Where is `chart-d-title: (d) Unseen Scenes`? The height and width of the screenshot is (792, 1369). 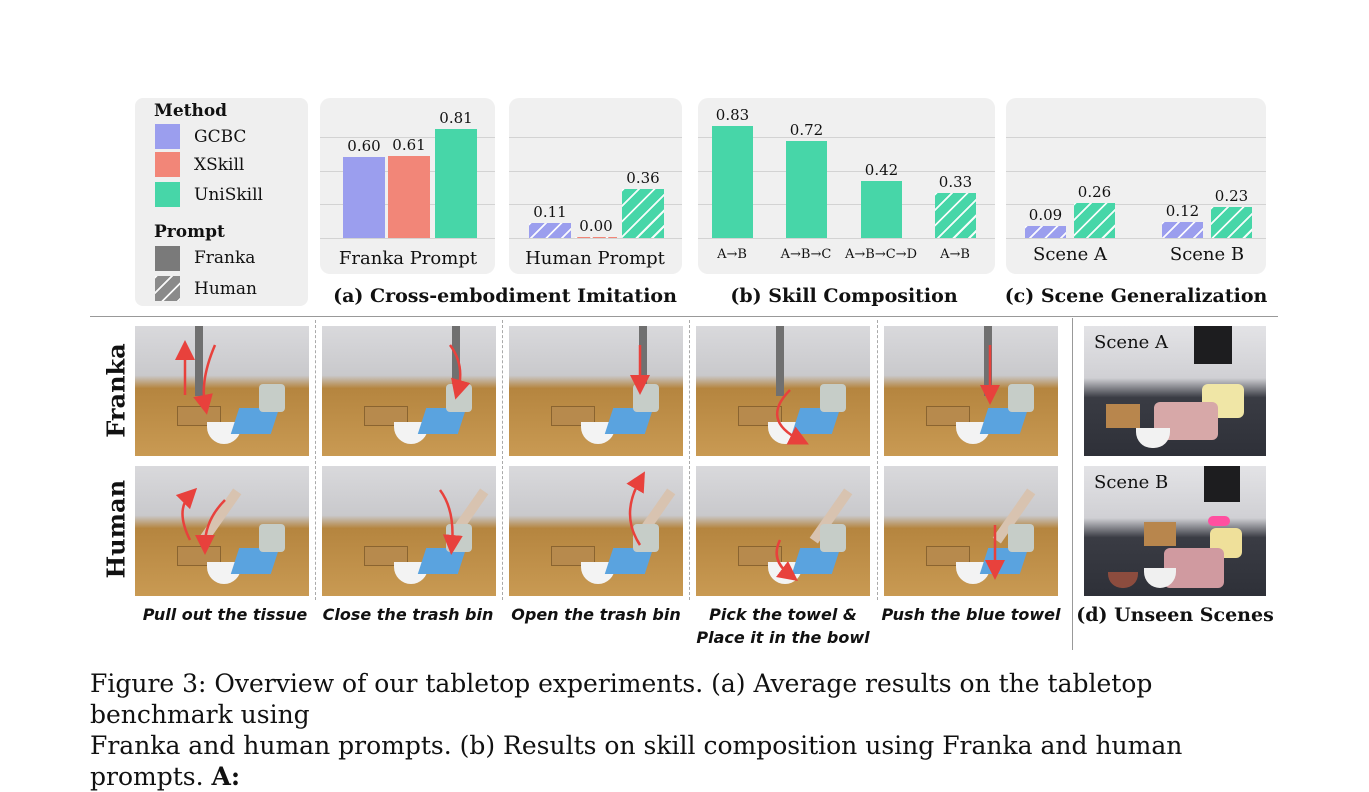
chart-d-title: (d) Unseen Scenes is located at coordinates (1175, 615).